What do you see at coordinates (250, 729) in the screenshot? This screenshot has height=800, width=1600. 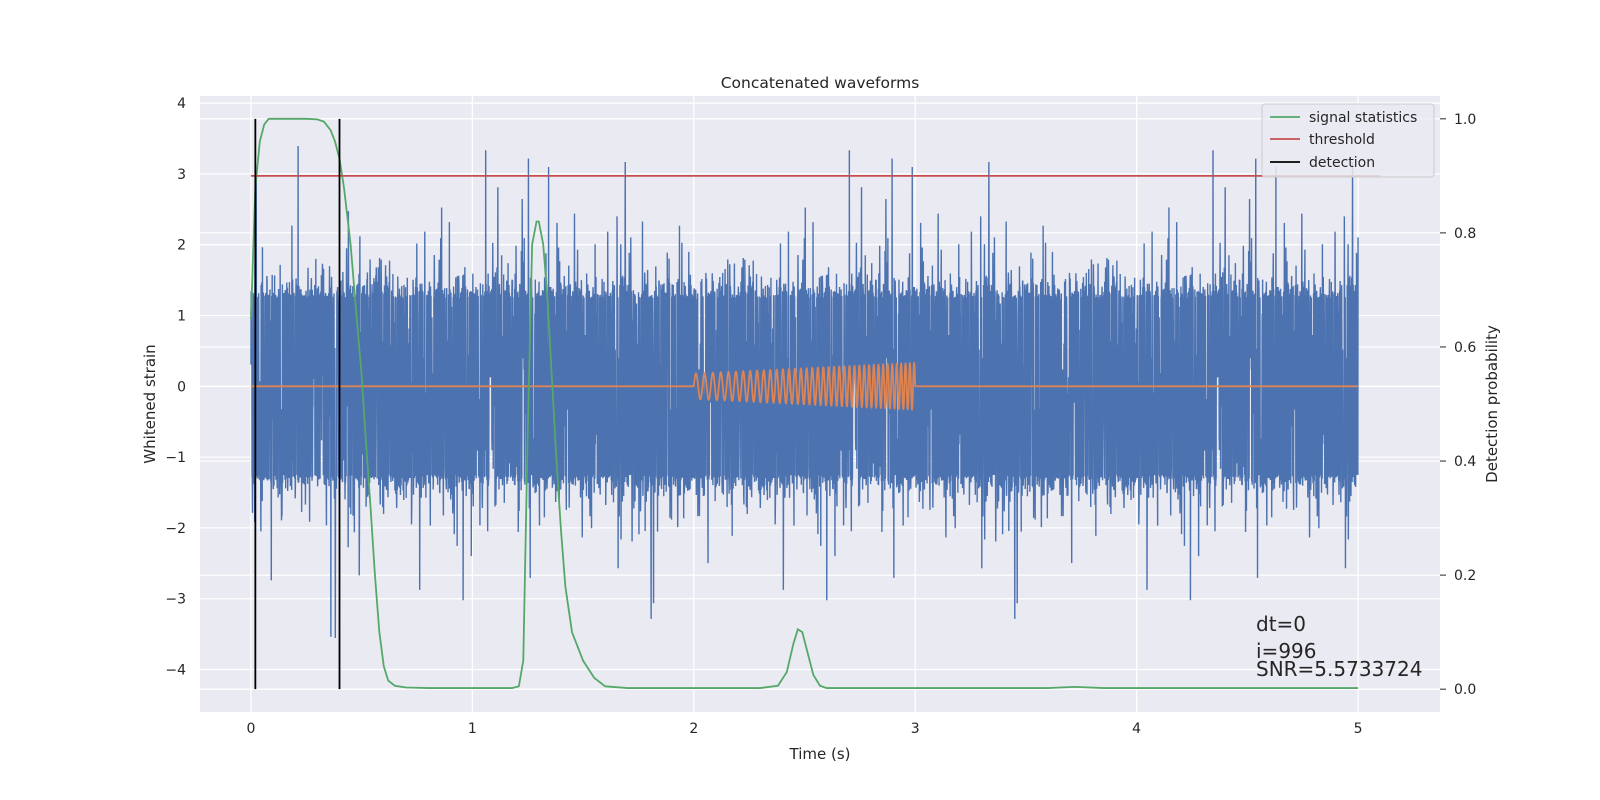 I see `x-tick-label: 0` at bounding box center [250, 729].